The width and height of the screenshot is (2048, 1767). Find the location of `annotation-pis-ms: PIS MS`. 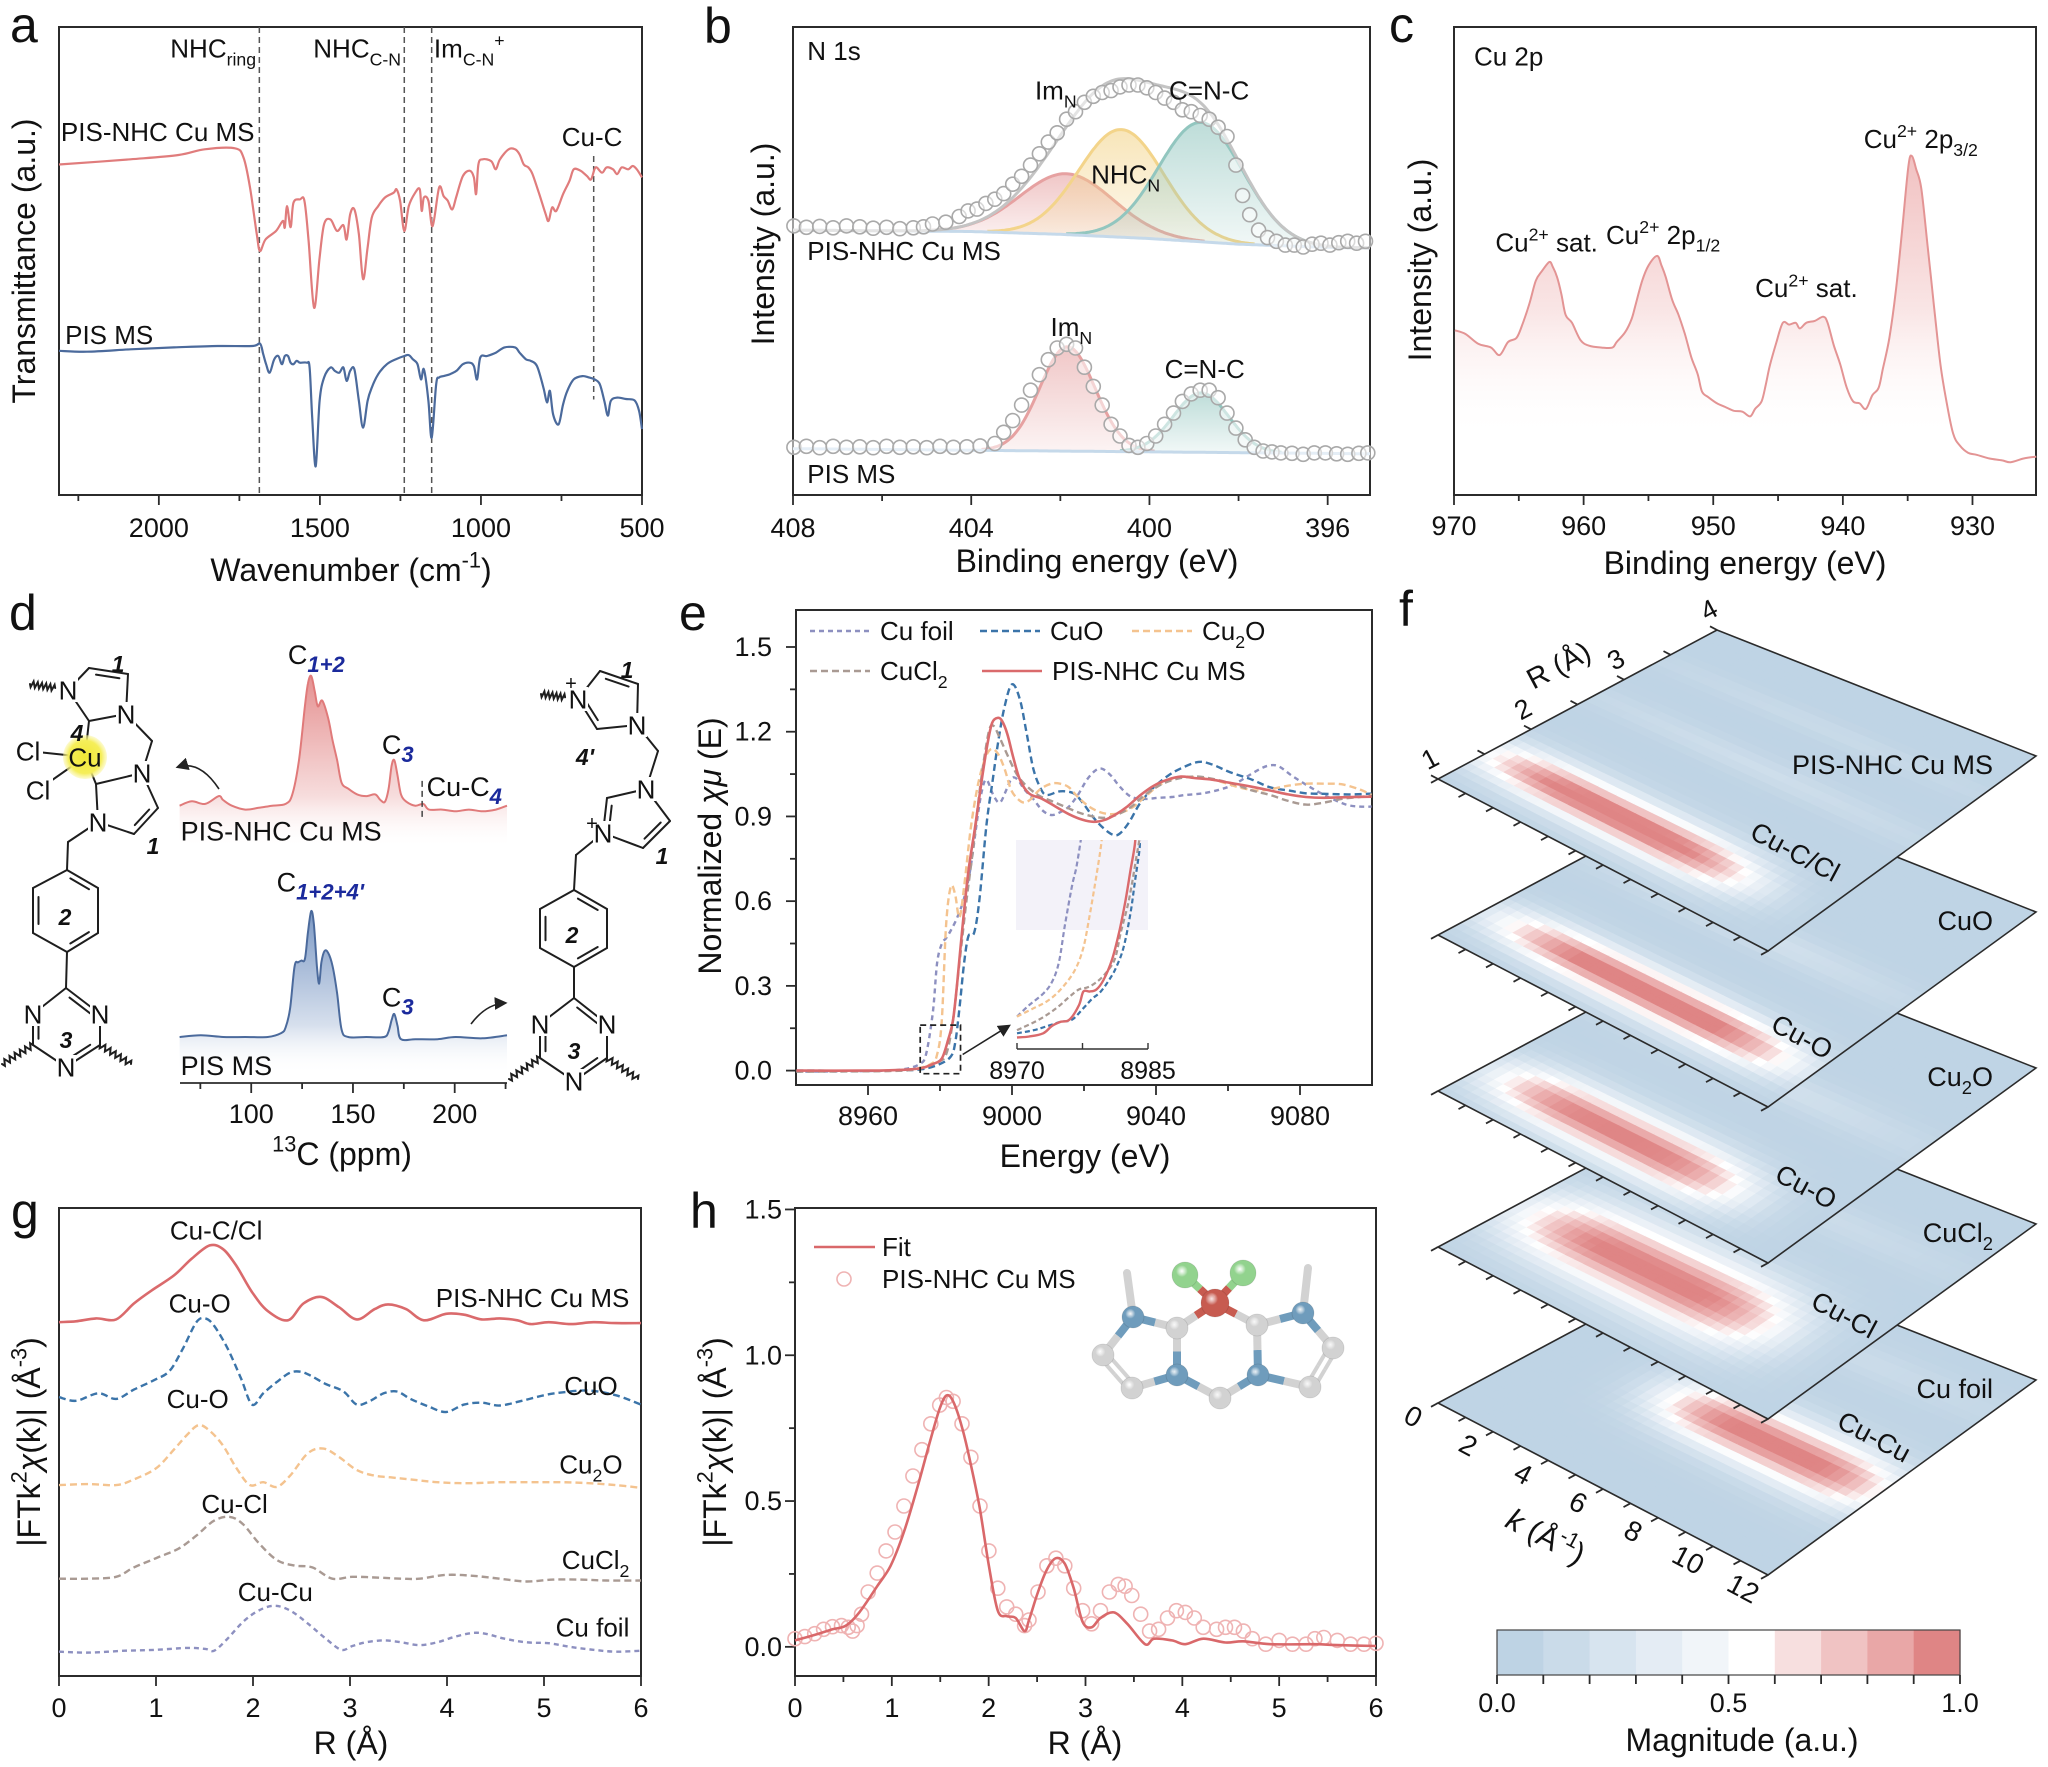

annotation-pis-ms: PIS MS is located at coordinates (109, 335).